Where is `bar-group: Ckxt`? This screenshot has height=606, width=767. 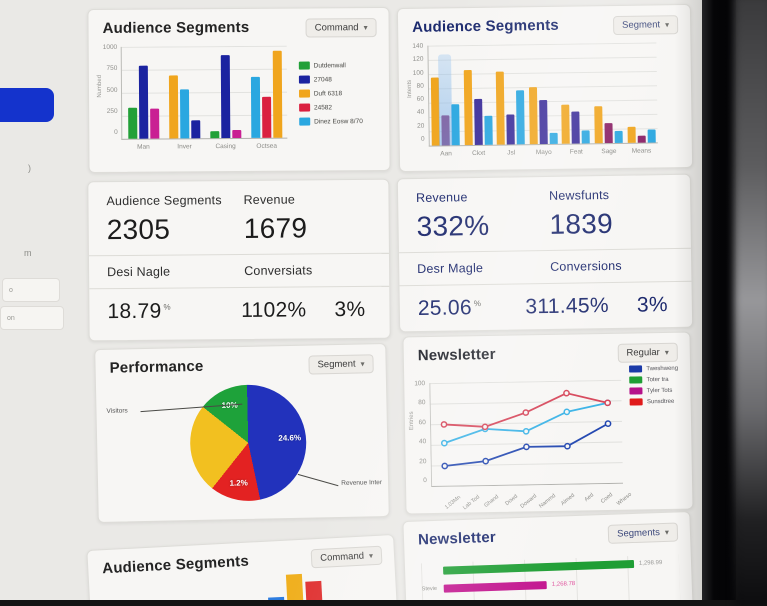 bar-group: Ckxt is located at coordinates (478, 101).